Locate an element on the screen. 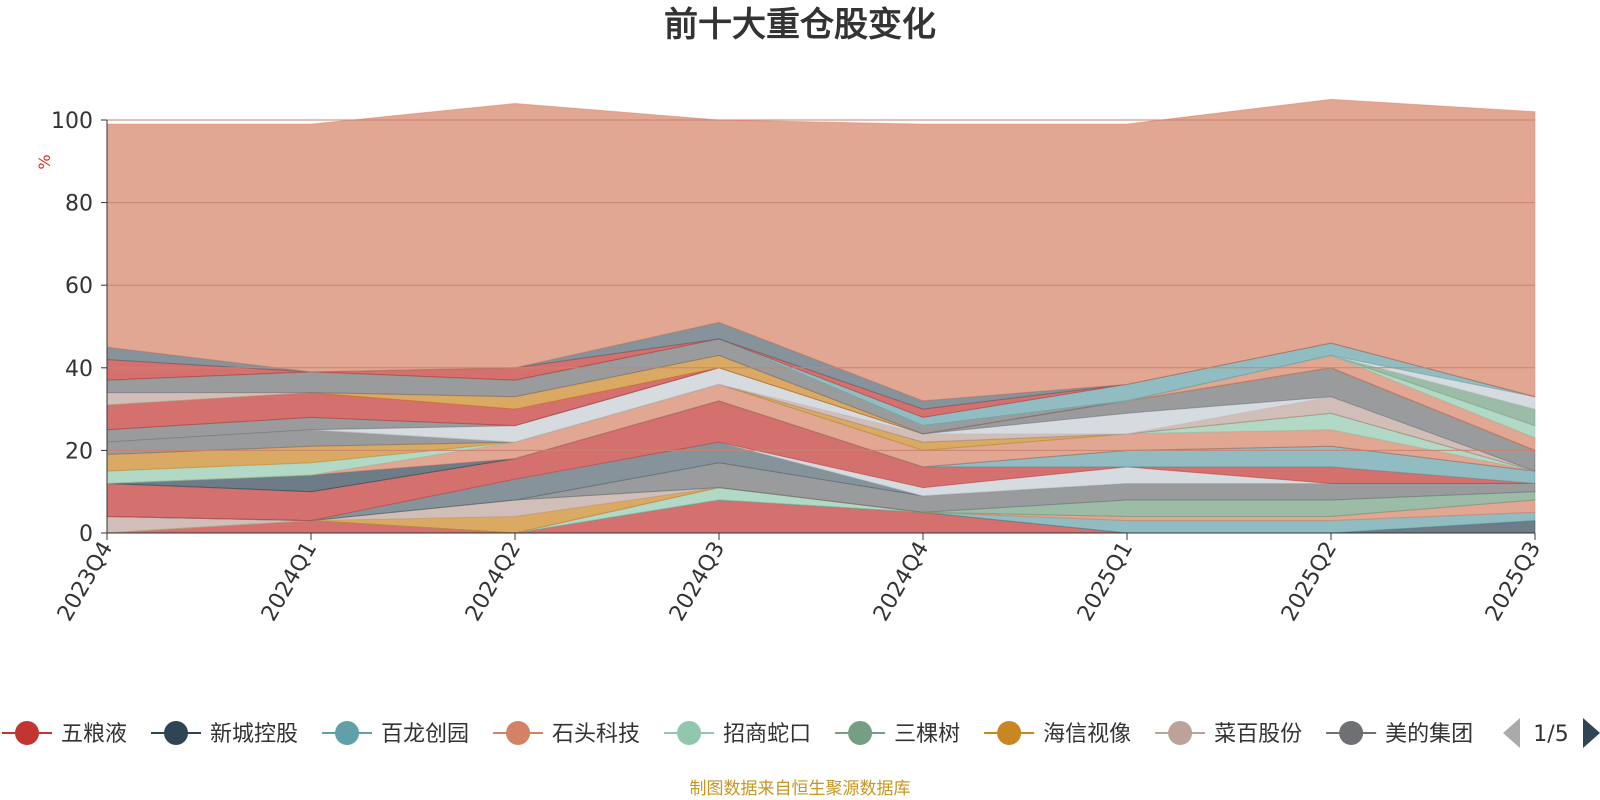 The image size is (1600, 800). legend-label: 美的集团 is located at coordinates (1429, 734).